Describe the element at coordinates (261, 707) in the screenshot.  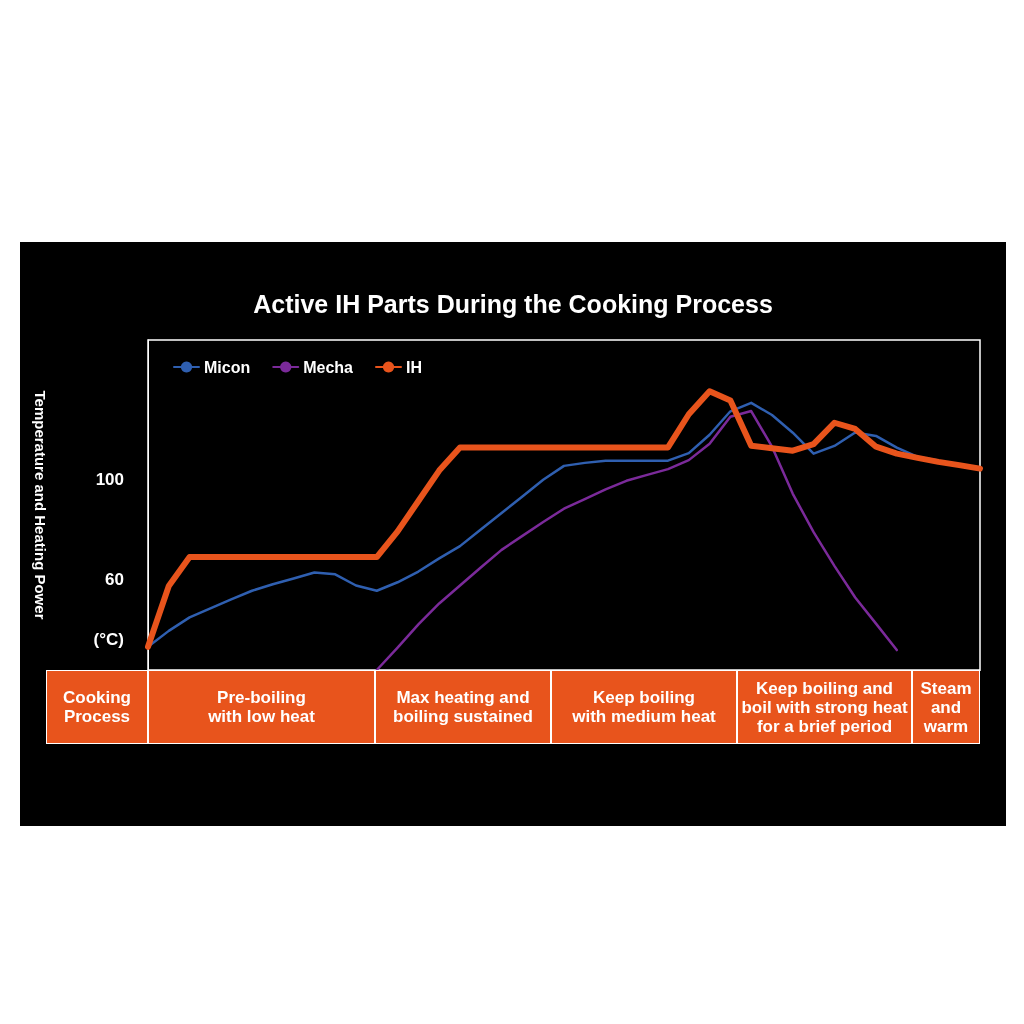
I see `text: Pre-boiling with low heat` at that location.